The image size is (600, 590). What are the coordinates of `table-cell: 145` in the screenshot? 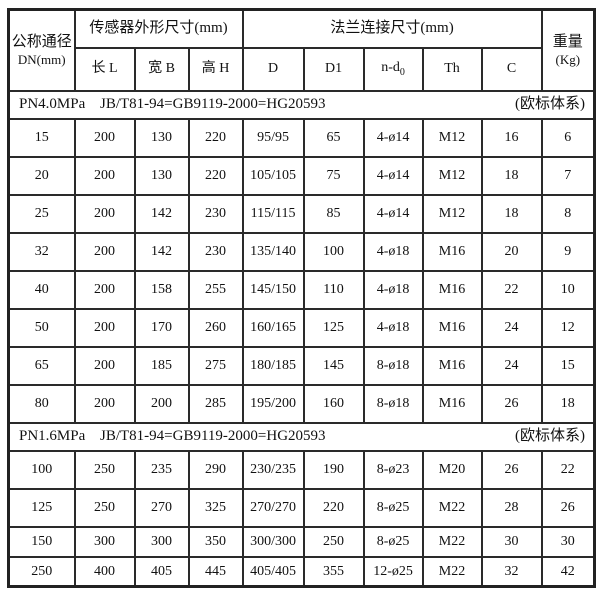 It's located at (333, 365).